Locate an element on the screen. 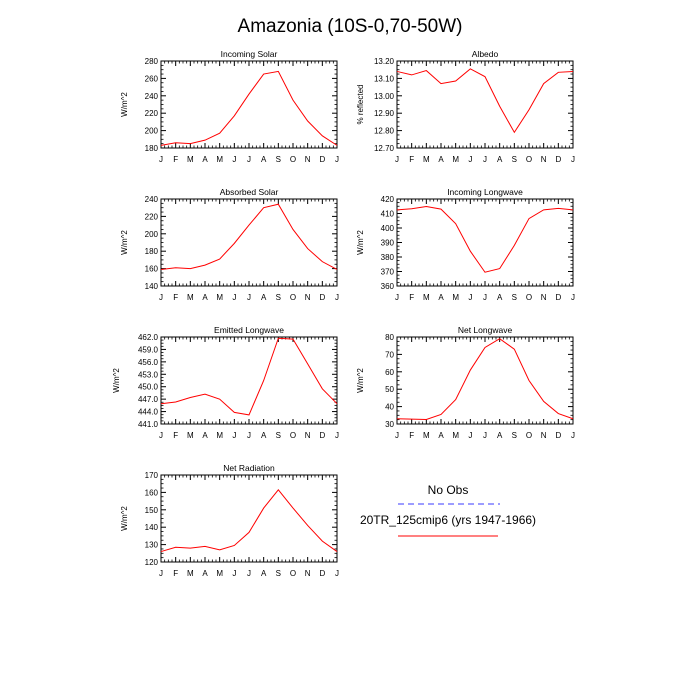 This screenshot has width=700, height=700. y-tick-label: 70 is located at coordinates (389, 354).